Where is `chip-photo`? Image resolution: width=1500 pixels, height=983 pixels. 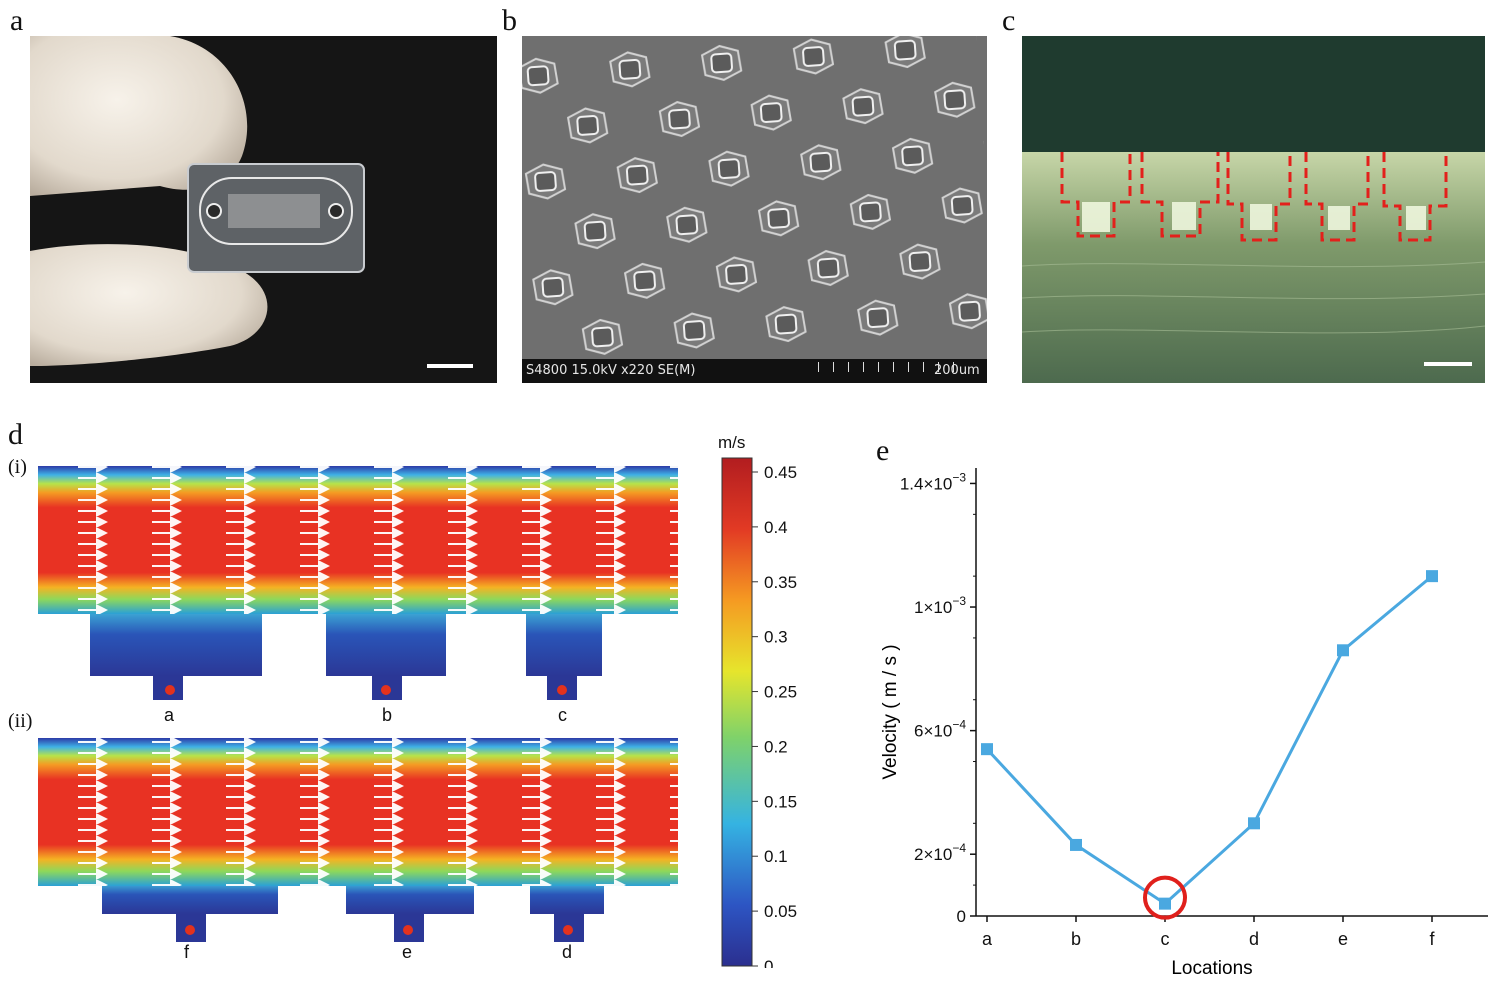
chip-photo is located at coordinates (263, 209).